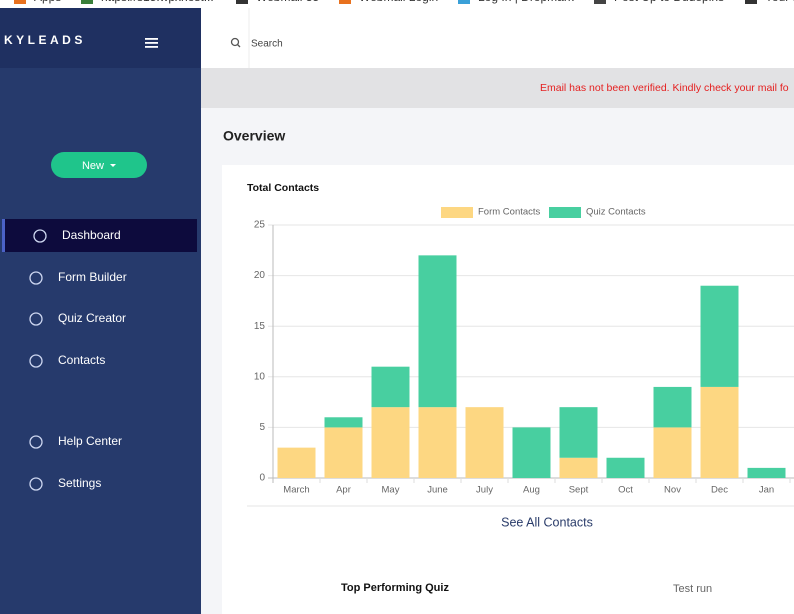 The width and height of the screenshot is (794, 614). Describe the element at coordinates (497, 88) in the screenshot. I see `alert-bar` at that location.